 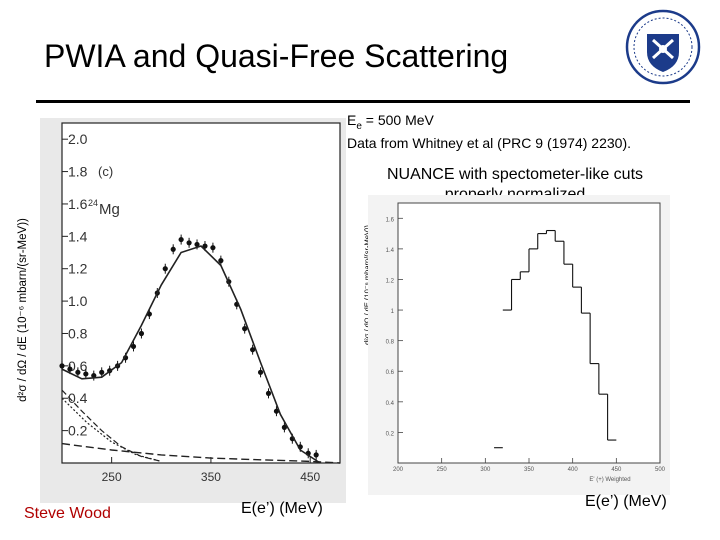 What do you see at coordinates (609, 480) in the screenshot?
I see `x-axis-title: E' (+) Weighted` at bounding box center [609, 480].